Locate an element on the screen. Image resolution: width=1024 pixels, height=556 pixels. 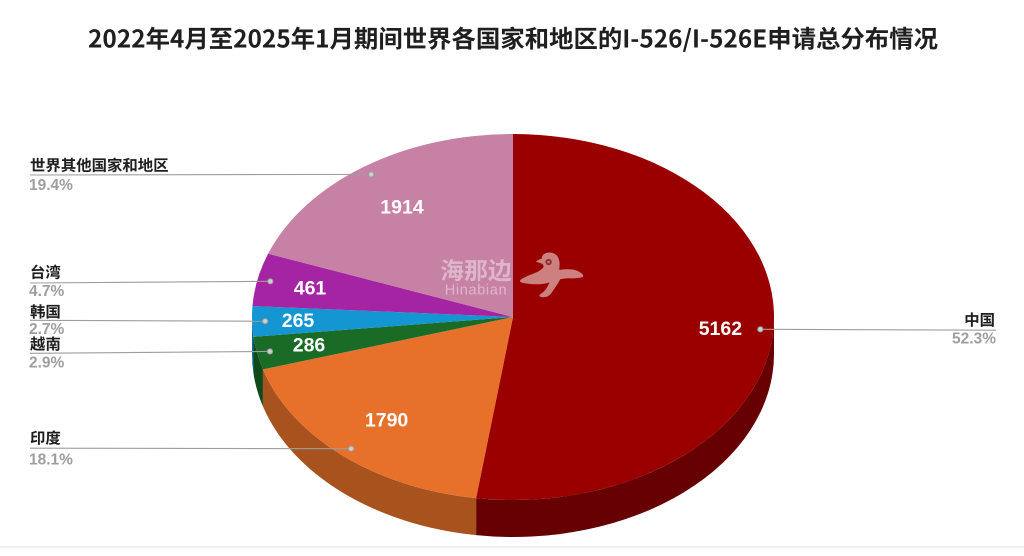
svg-text: 461 is located at coordinates (310, 288).